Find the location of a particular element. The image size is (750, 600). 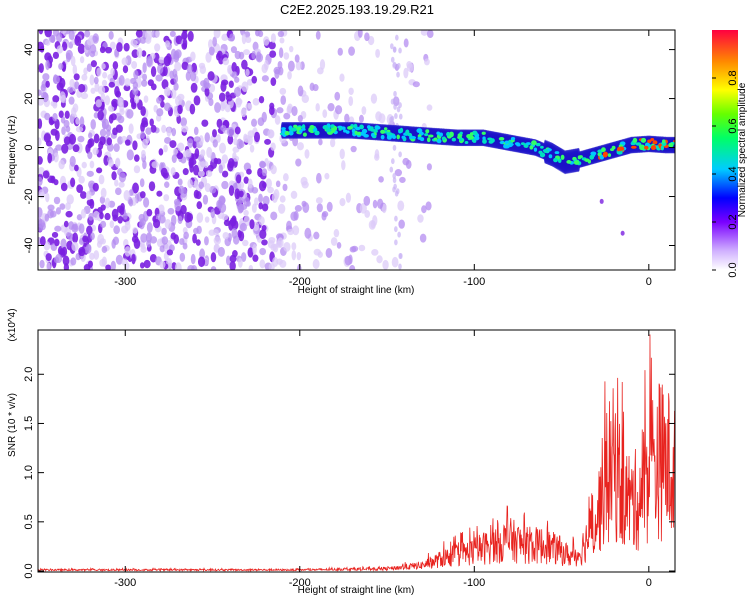

colorbar-tick-label: 0.8 is located at coordinates (733, 77).